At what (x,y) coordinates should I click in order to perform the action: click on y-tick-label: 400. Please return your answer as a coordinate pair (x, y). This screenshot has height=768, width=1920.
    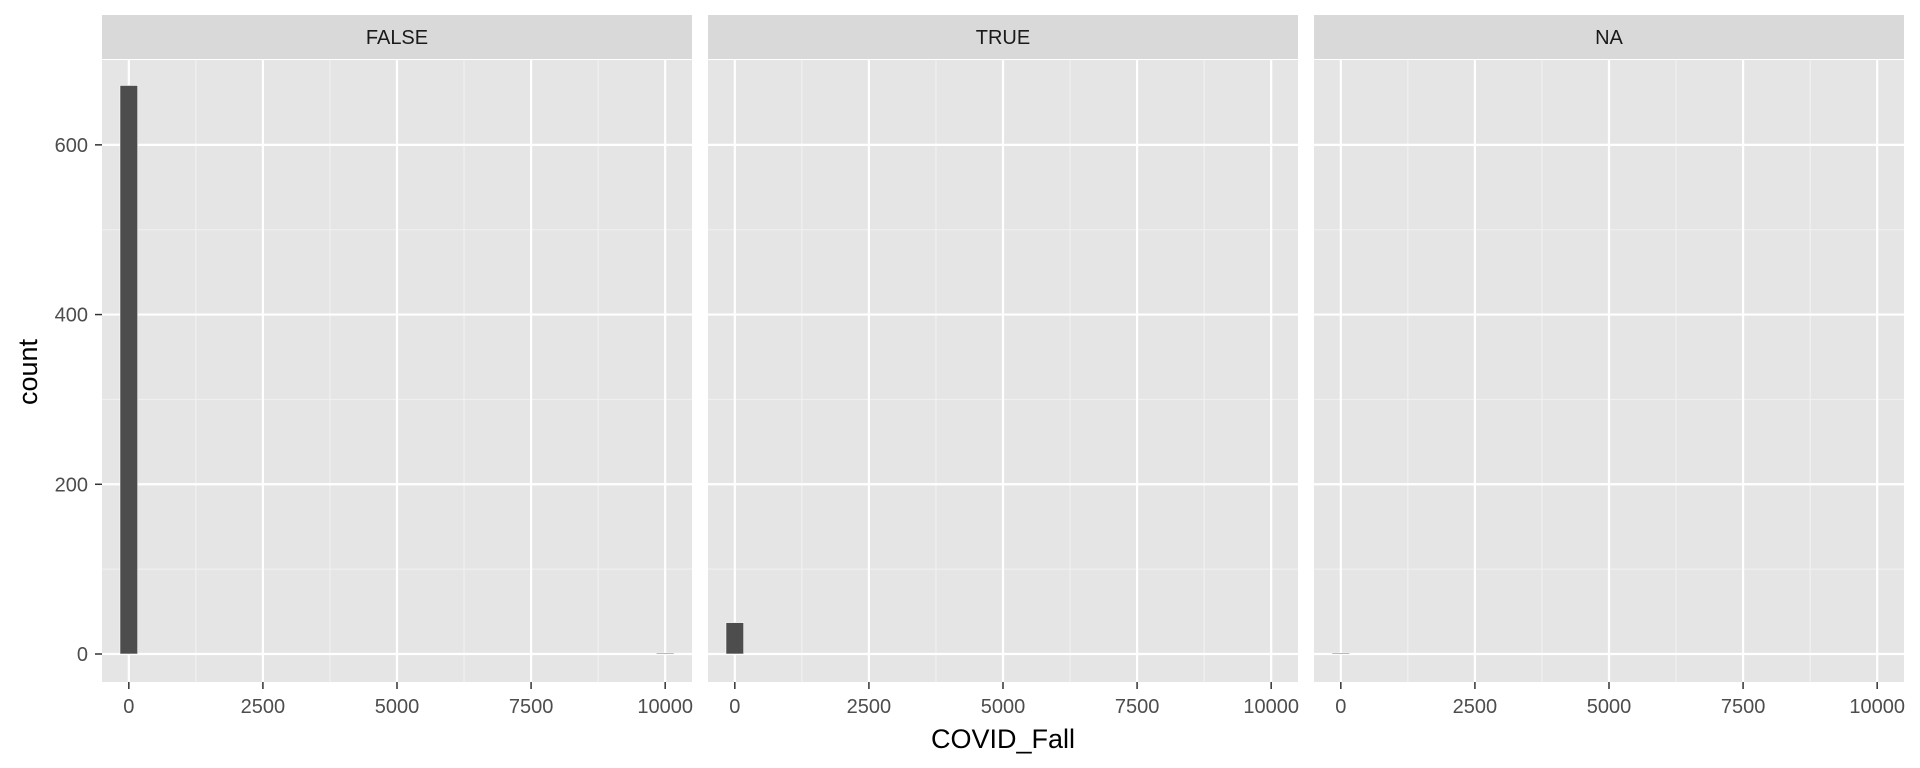
    Looking at the image, I should click on (71, 316).